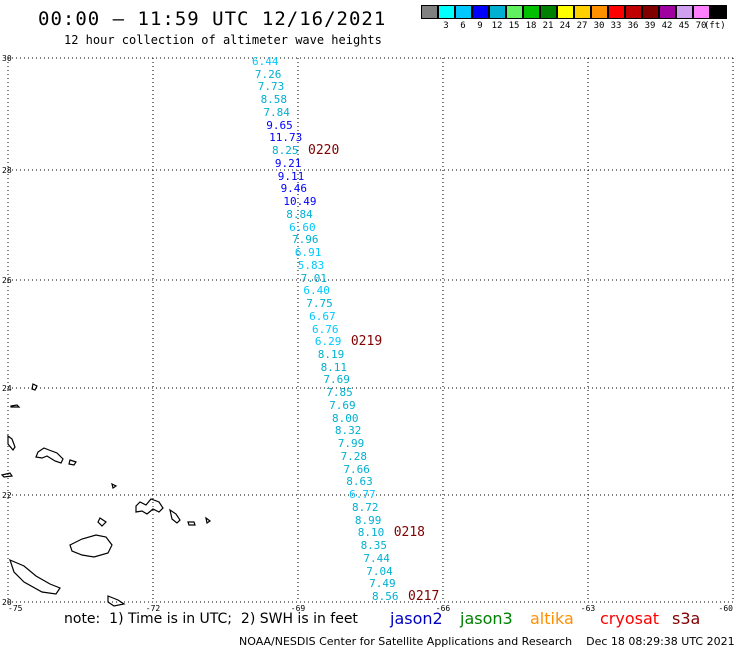  Describe the element at coordinates (7, 58) in the screenshot. I see `latitude-label: 30` at that location.